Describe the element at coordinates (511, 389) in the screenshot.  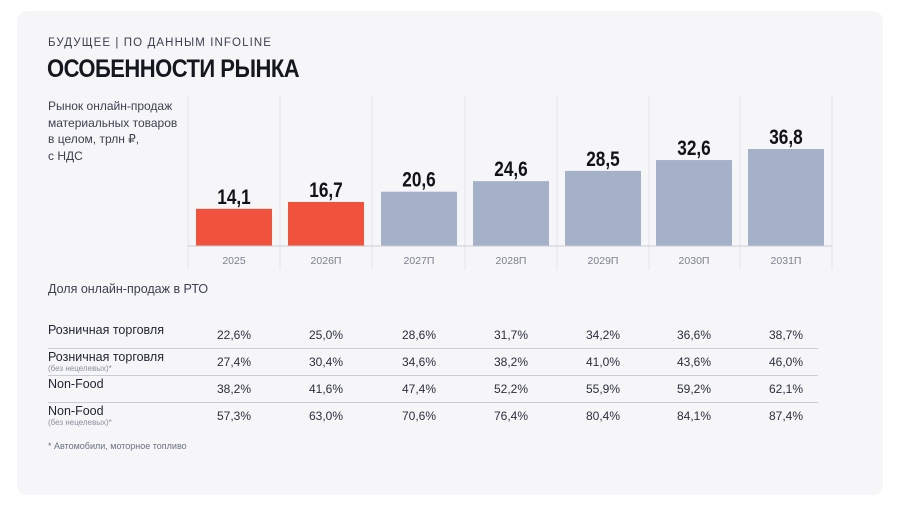
I see `table-cell: 52,2%` at that location.